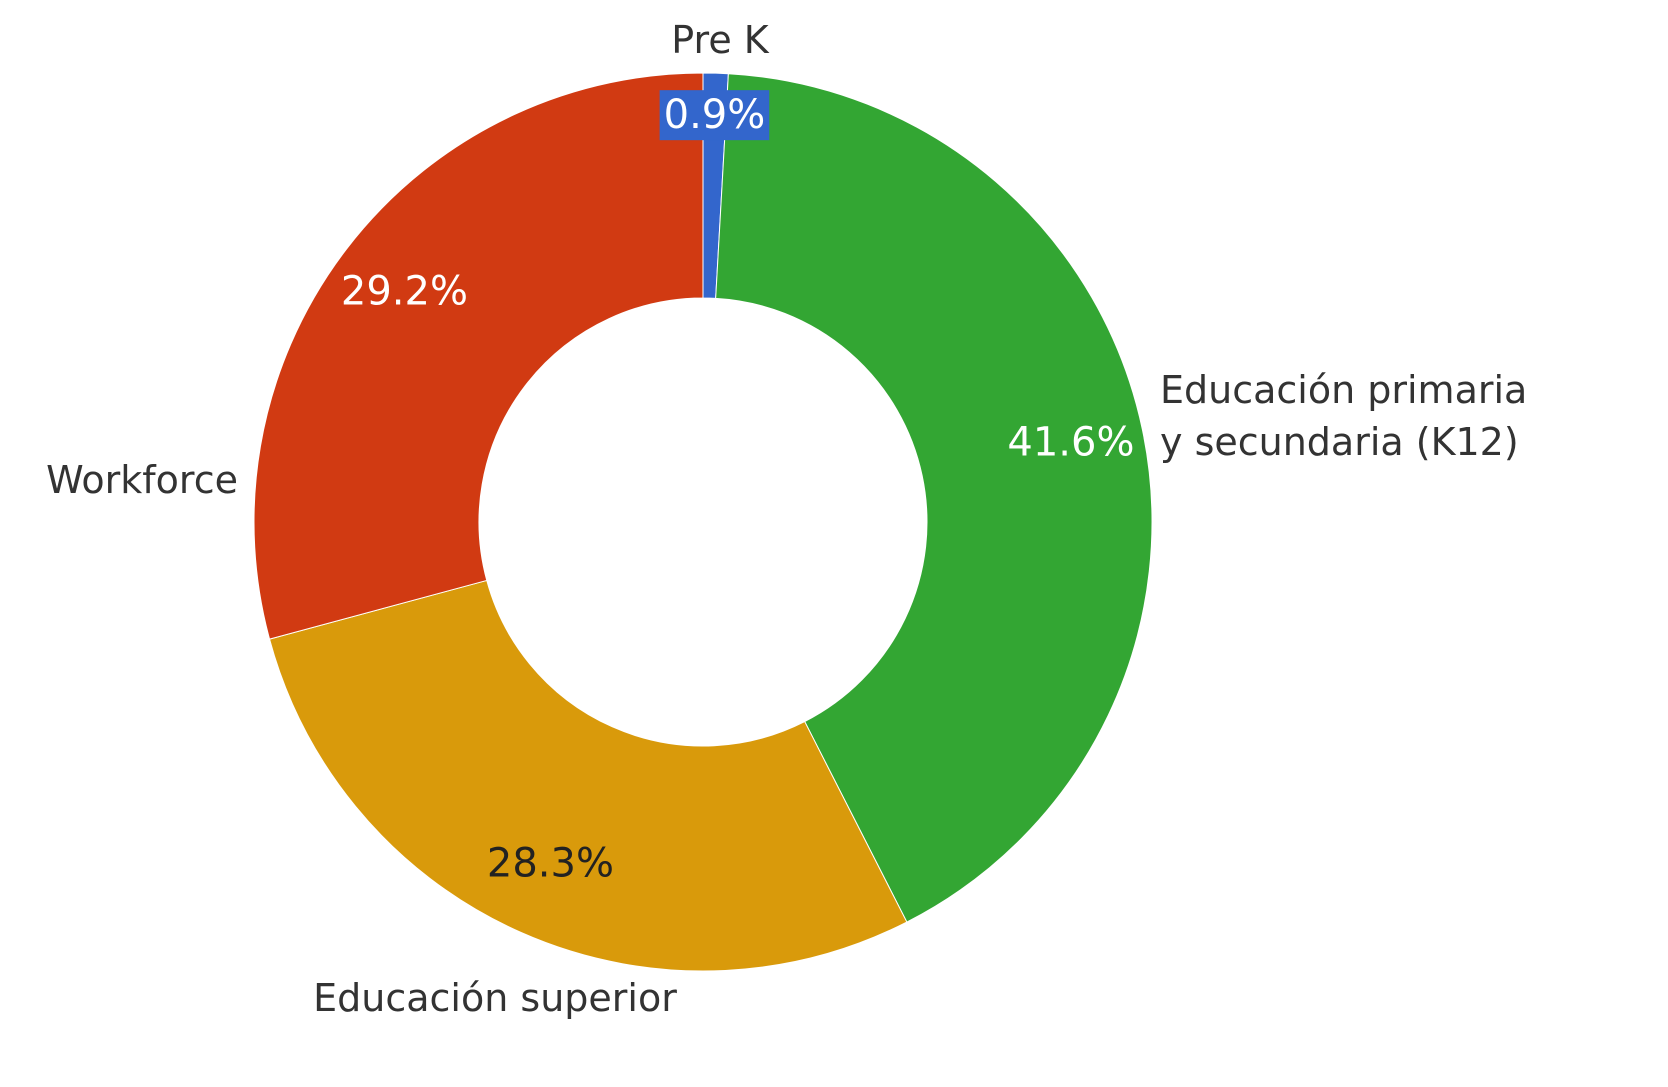  Describe the element at coordinates (1344, 416) in the screenshot. I see `category-label: Educación primaria y secundaria (K12)` at that location.